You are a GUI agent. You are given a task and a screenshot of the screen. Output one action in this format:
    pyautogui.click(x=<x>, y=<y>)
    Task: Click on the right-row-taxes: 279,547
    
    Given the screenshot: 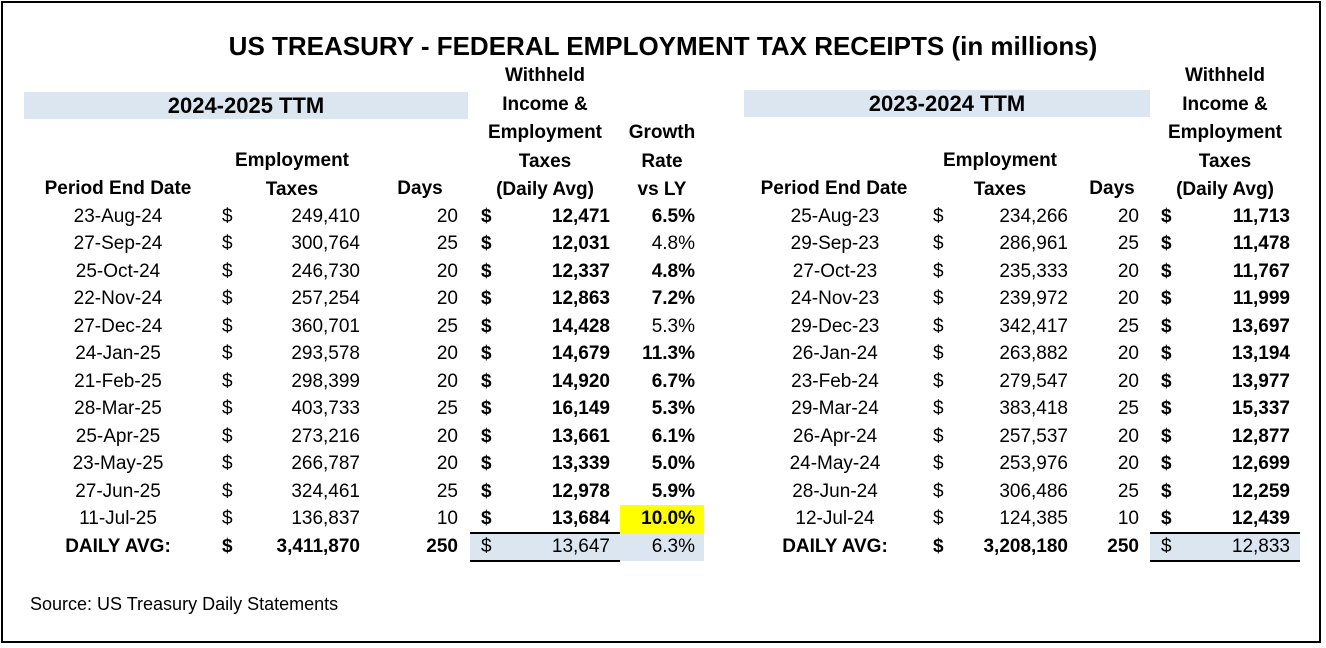 What is the action you would take?
    pyautogui.click(x=1033, y=381)
    